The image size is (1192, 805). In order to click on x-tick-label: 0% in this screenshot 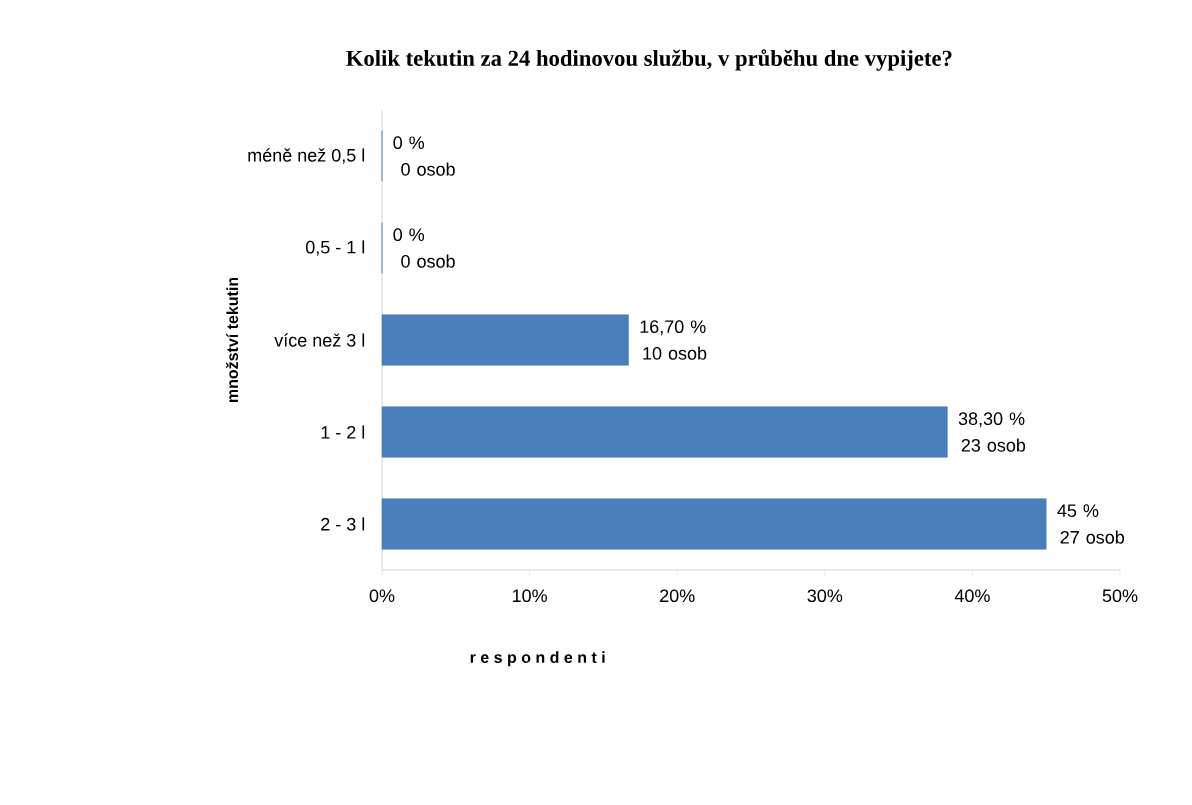, I will do `click(382, 595)`.